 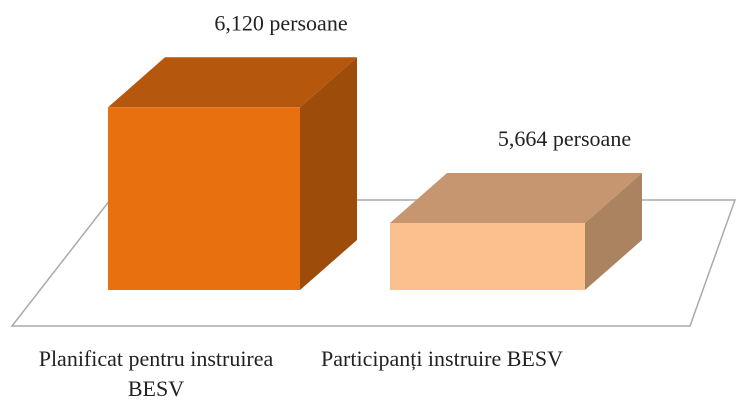 What do you see at coordinates (156, 373) in the screenshot?
I see `x-tick-label: Planificat pentru instruirea BESV` at bounding box center [156, 373].